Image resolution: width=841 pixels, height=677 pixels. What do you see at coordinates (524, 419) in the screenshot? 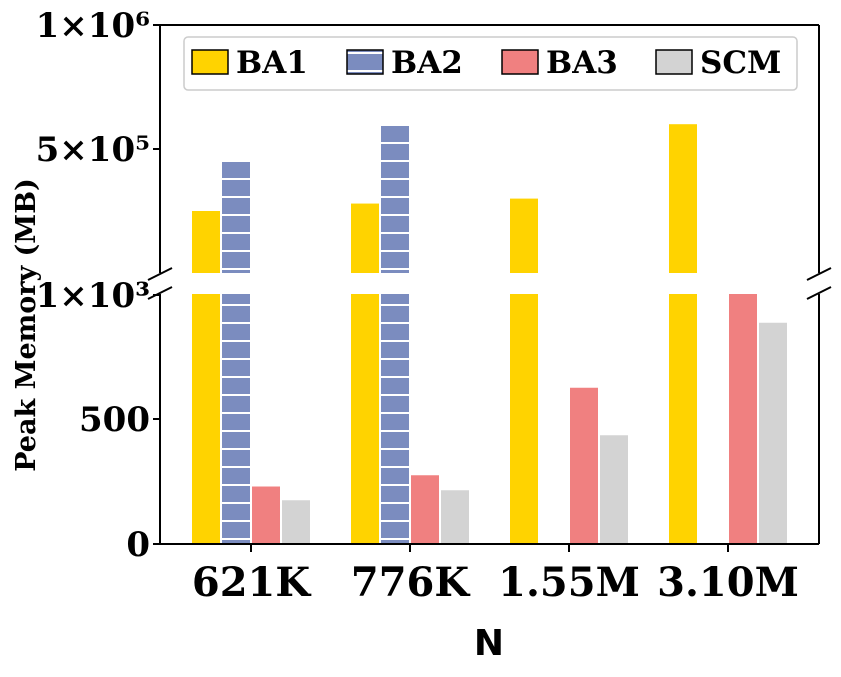
I see `bar-ba1-1_55m-lower` at bounding box center [524, 419].